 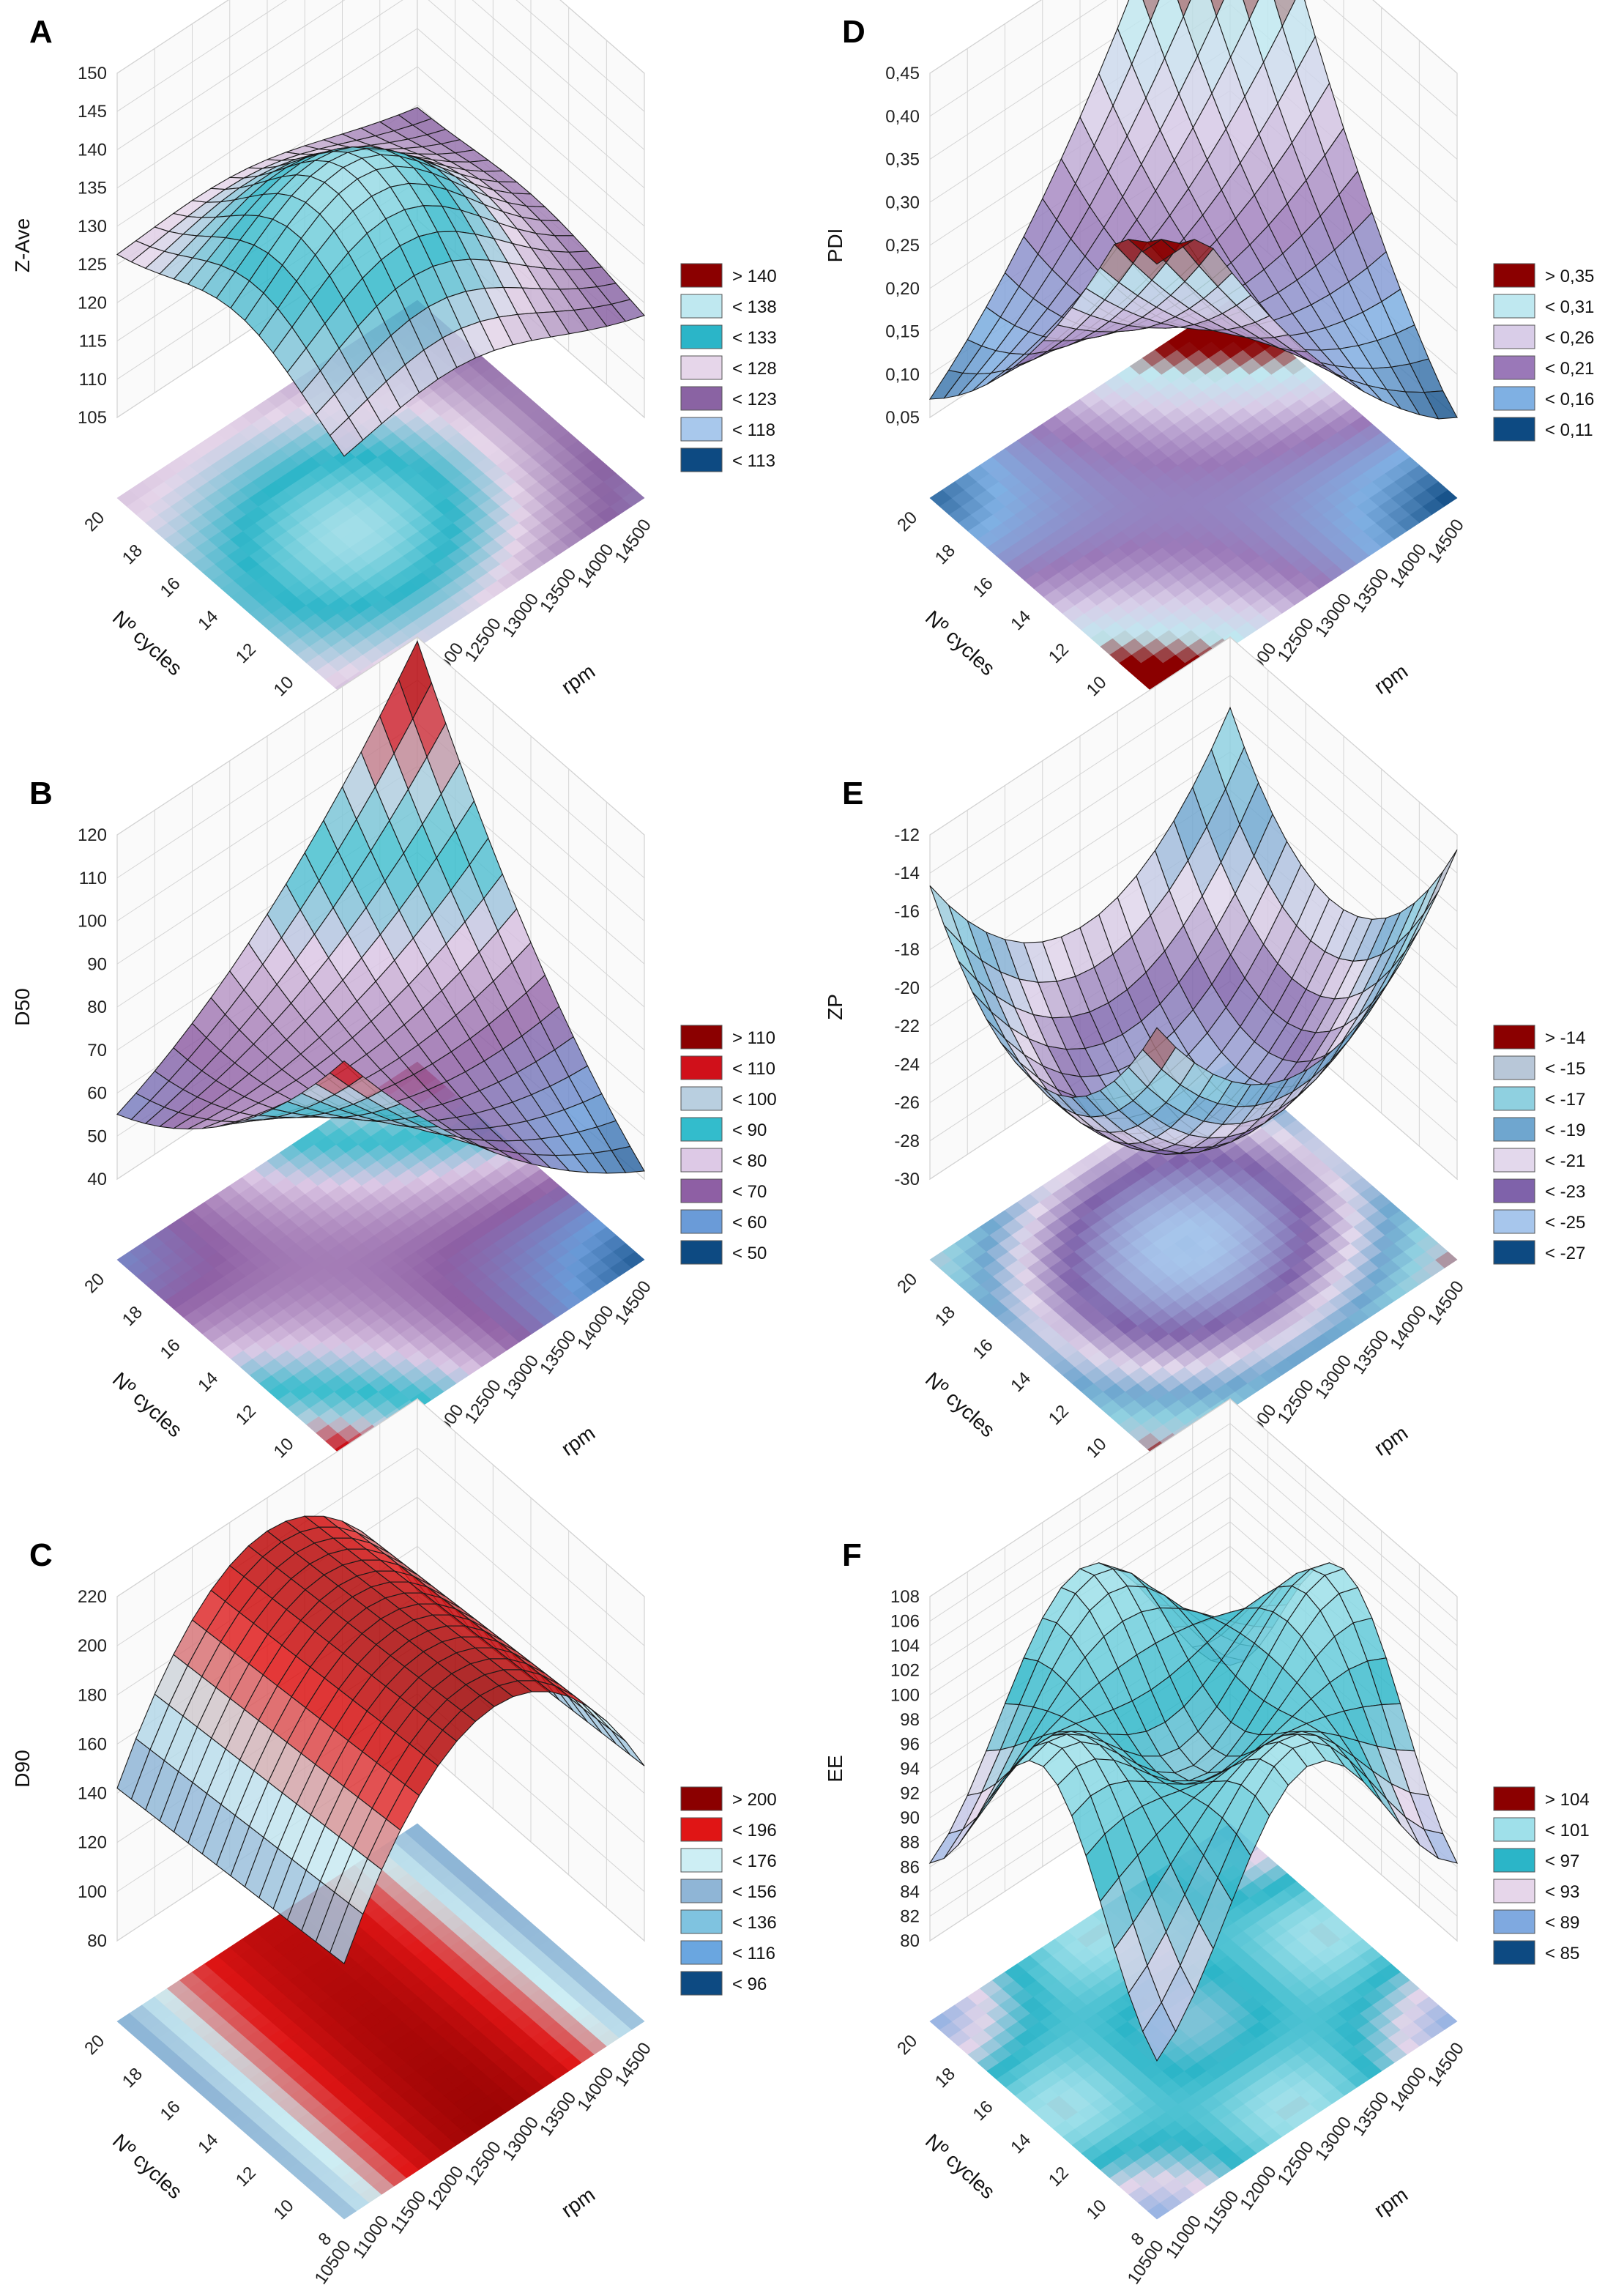 I want to click on panel-label: A, so click(x=41, y=32).